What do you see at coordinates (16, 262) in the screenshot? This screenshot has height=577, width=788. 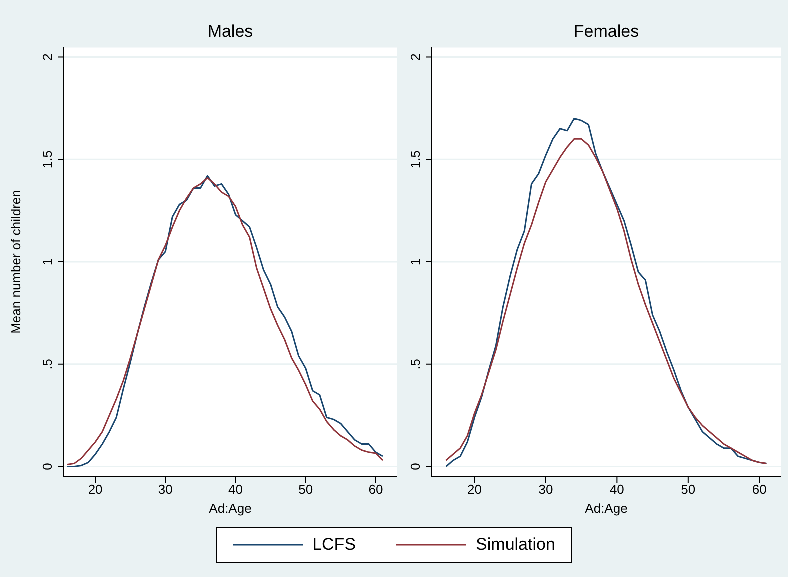 I see `y-axis-title: Mean number of children` at bounding box center [16, 262].